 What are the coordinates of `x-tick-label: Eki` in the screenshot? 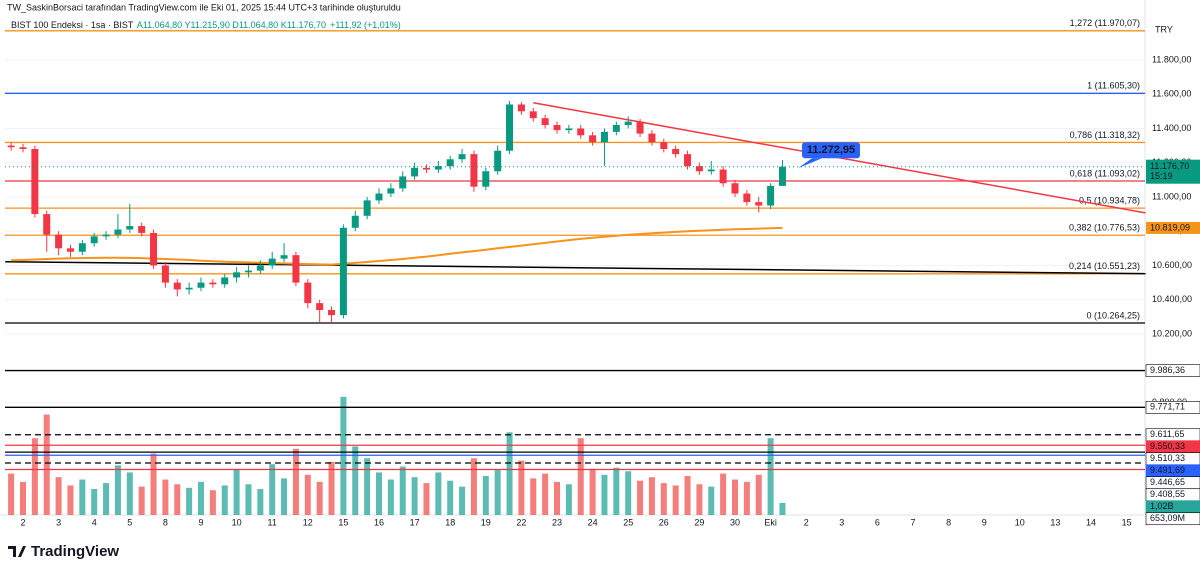 It's located at (770, 522).